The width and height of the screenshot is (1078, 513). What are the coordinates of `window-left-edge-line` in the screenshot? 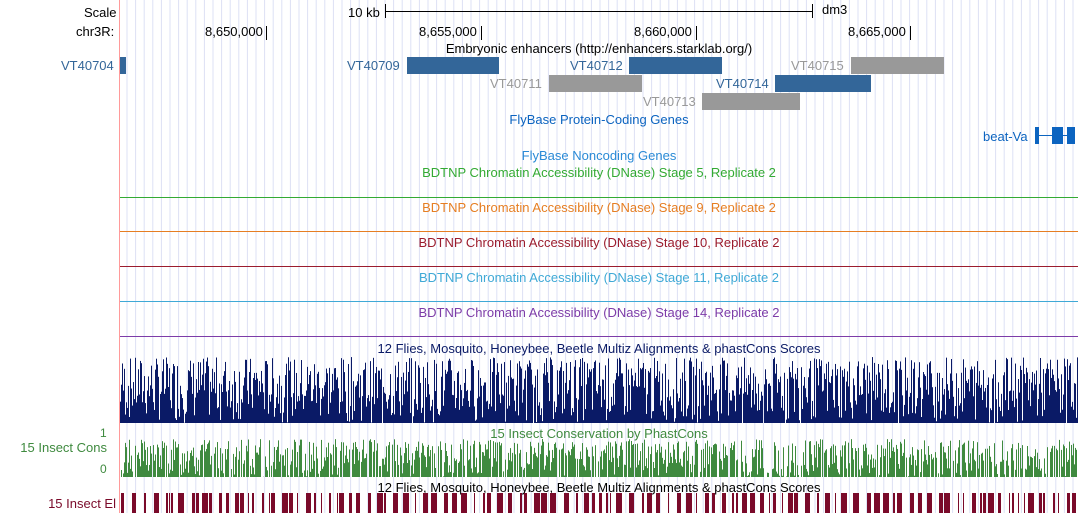 It's located at (119, 256).